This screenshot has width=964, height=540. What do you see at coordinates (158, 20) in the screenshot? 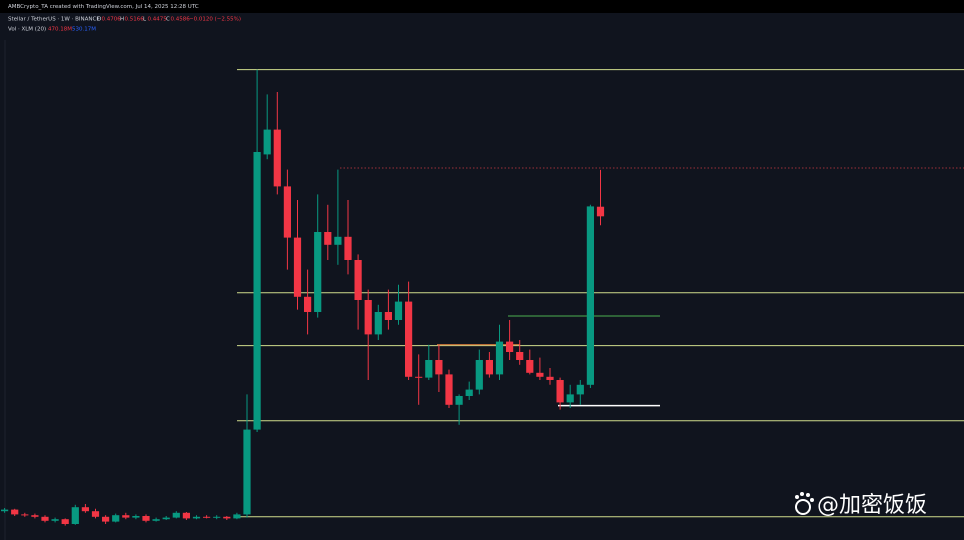
I see `ohlc-value: 0.4475` at bounding box center [158, 20].